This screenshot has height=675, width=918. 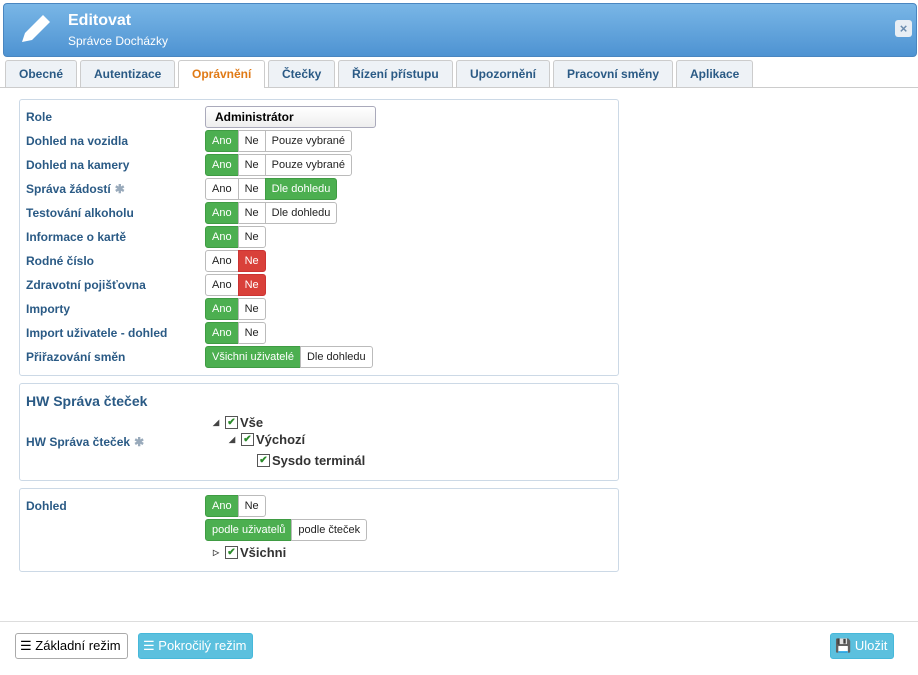 I want to click on label-text: Dohled na vozidla, so click(x=77, y=141).